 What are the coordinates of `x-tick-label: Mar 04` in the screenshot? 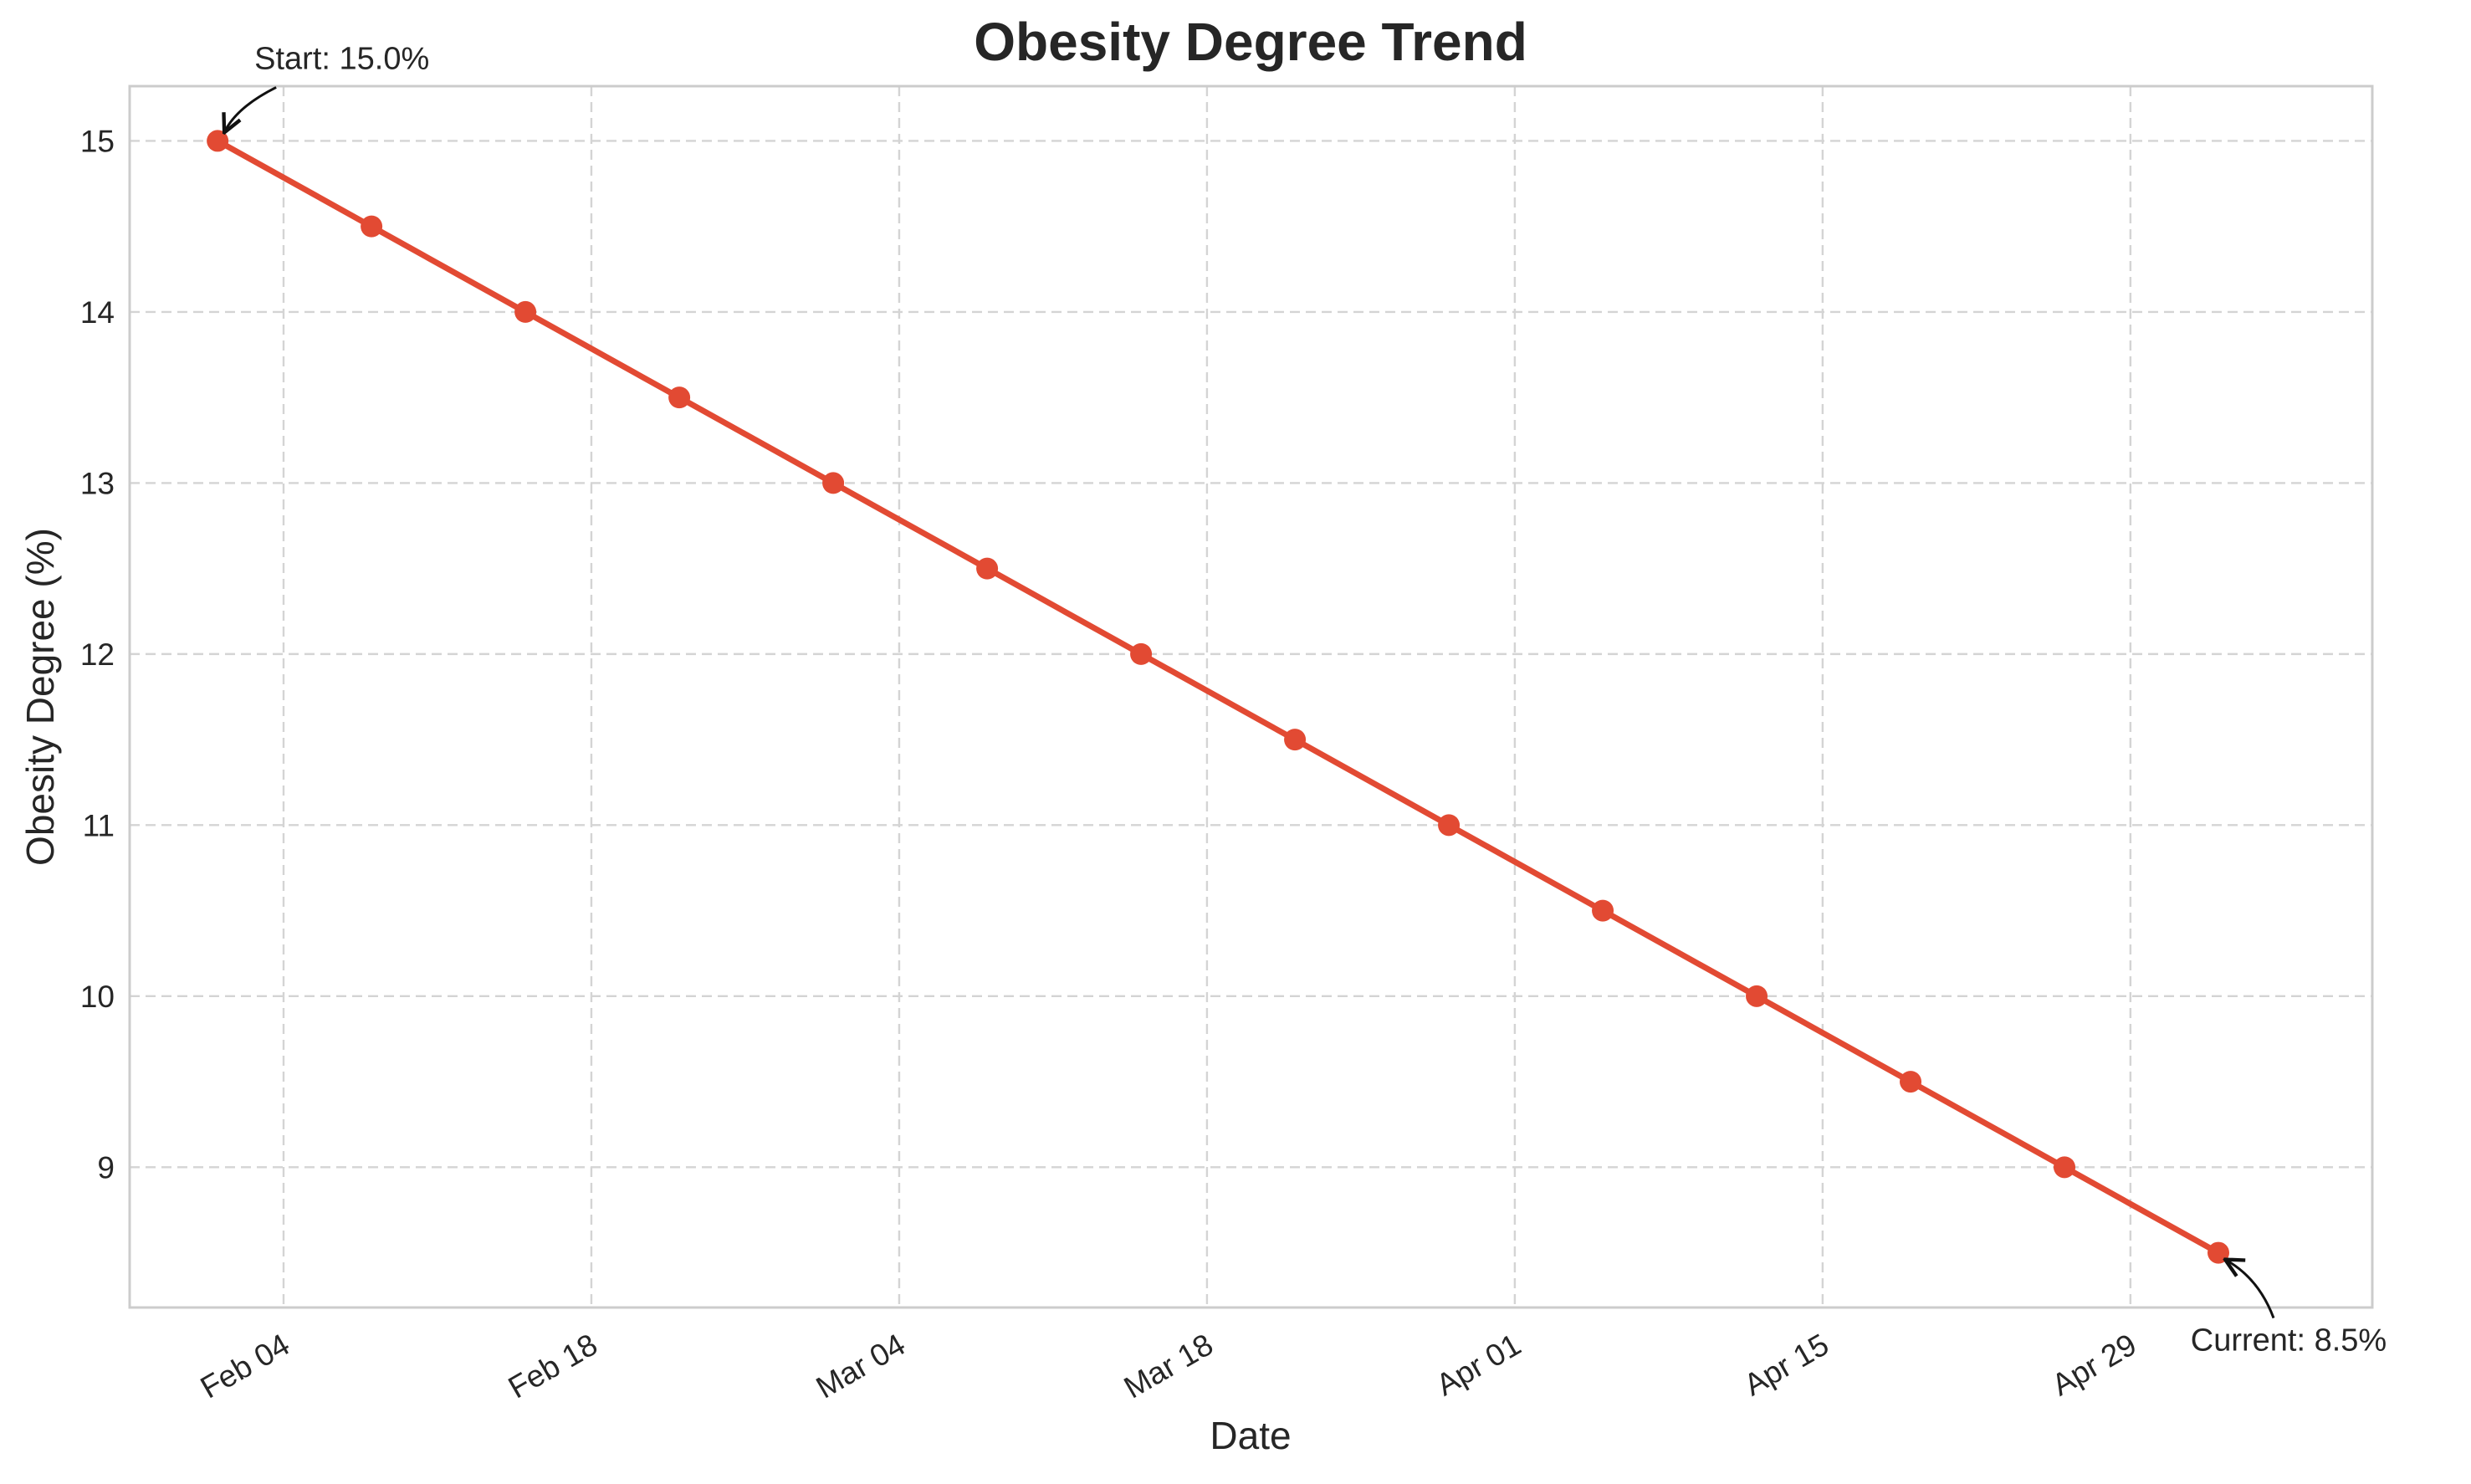 It's located at (861, 1366).